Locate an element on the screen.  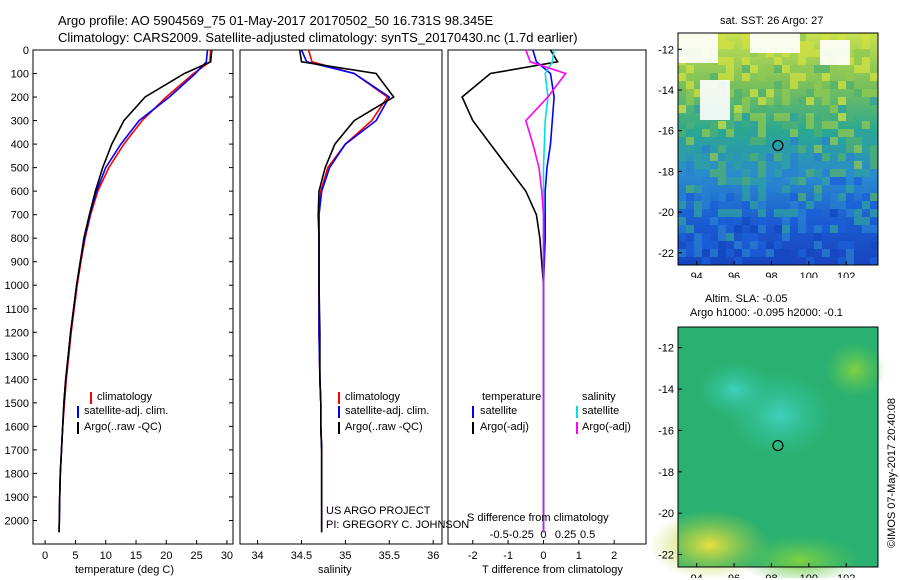
series-salinity-argo-adj- is located at coordinates (545, 291).